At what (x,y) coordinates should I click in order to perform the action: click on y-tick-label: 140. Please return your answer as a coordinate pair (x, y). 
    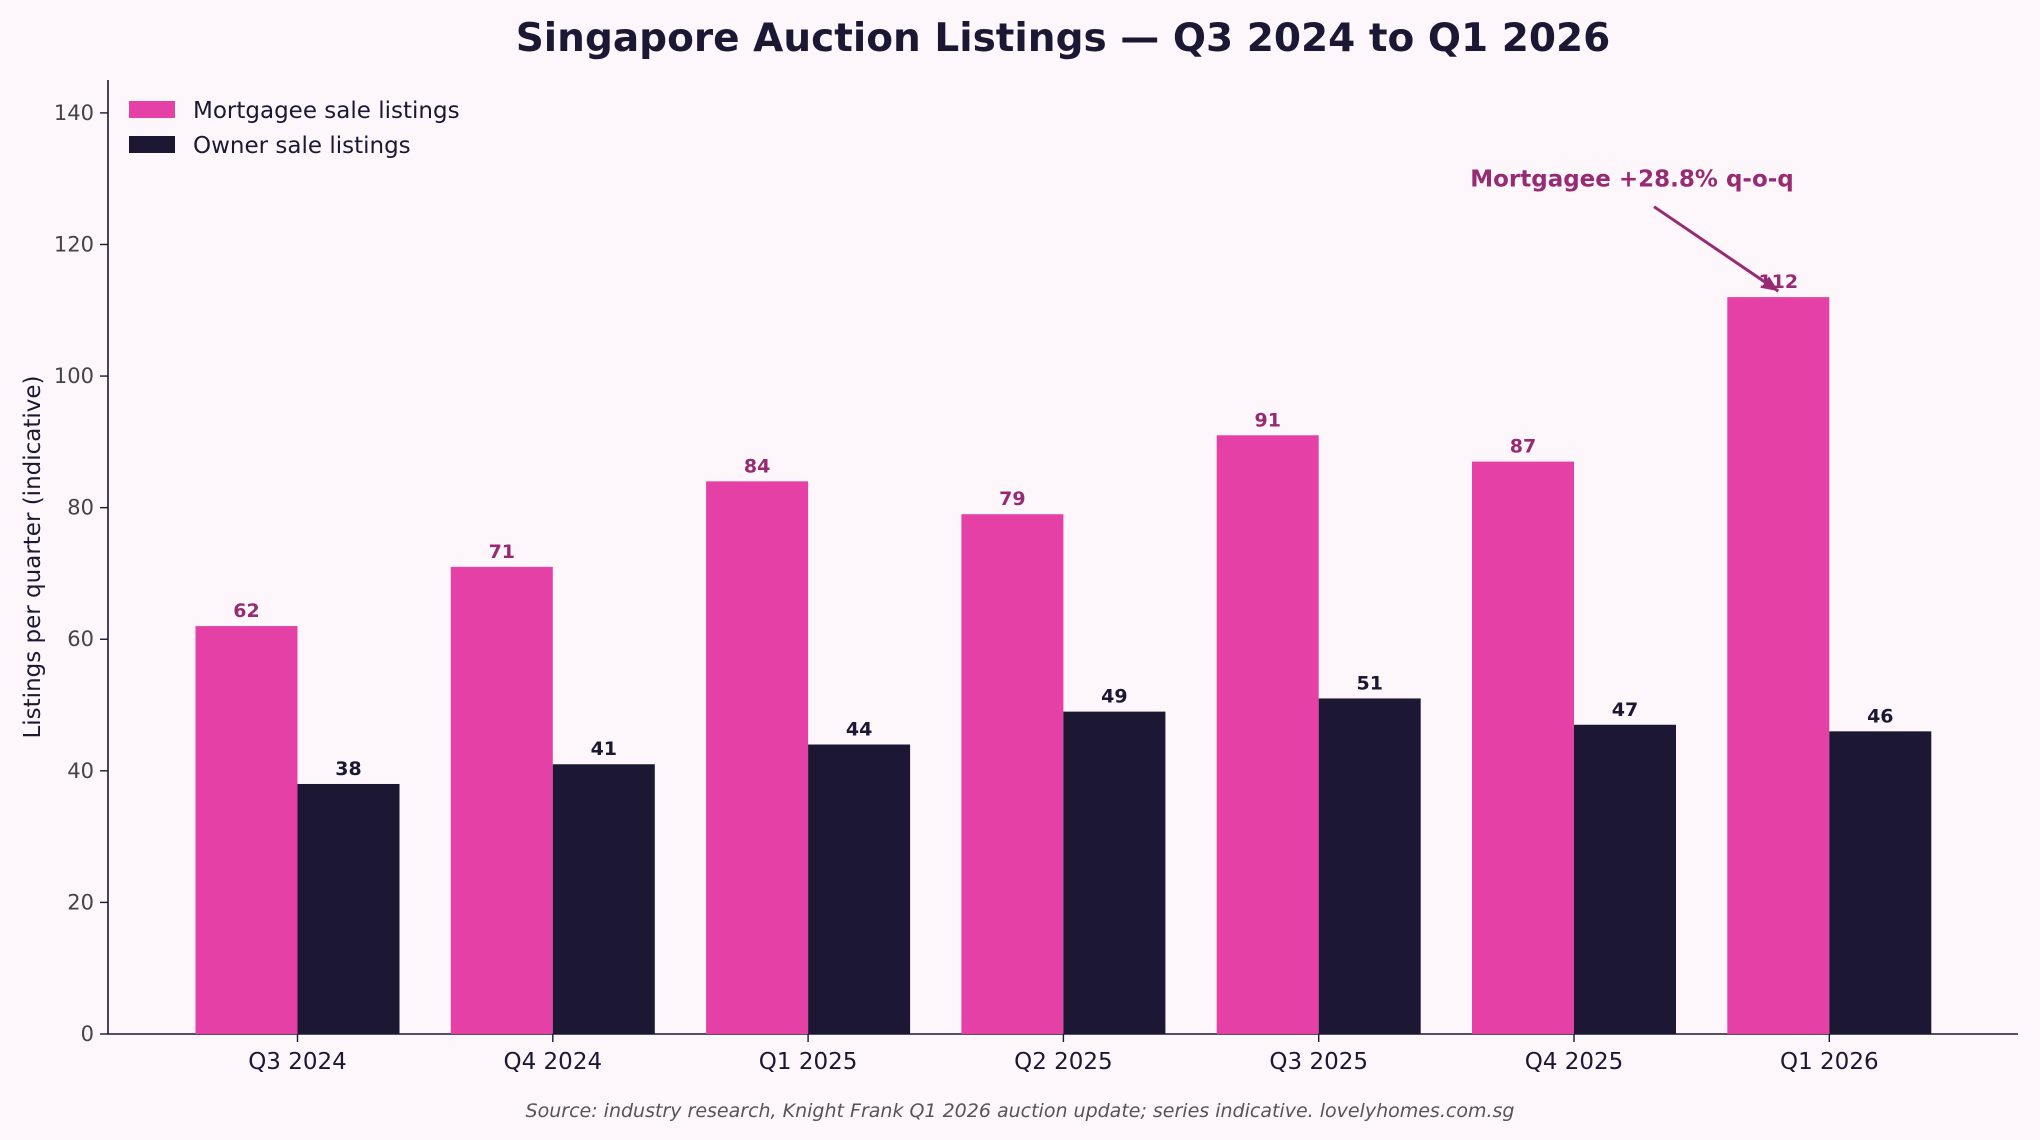
    Looking at the image, I should click on (74, 113).